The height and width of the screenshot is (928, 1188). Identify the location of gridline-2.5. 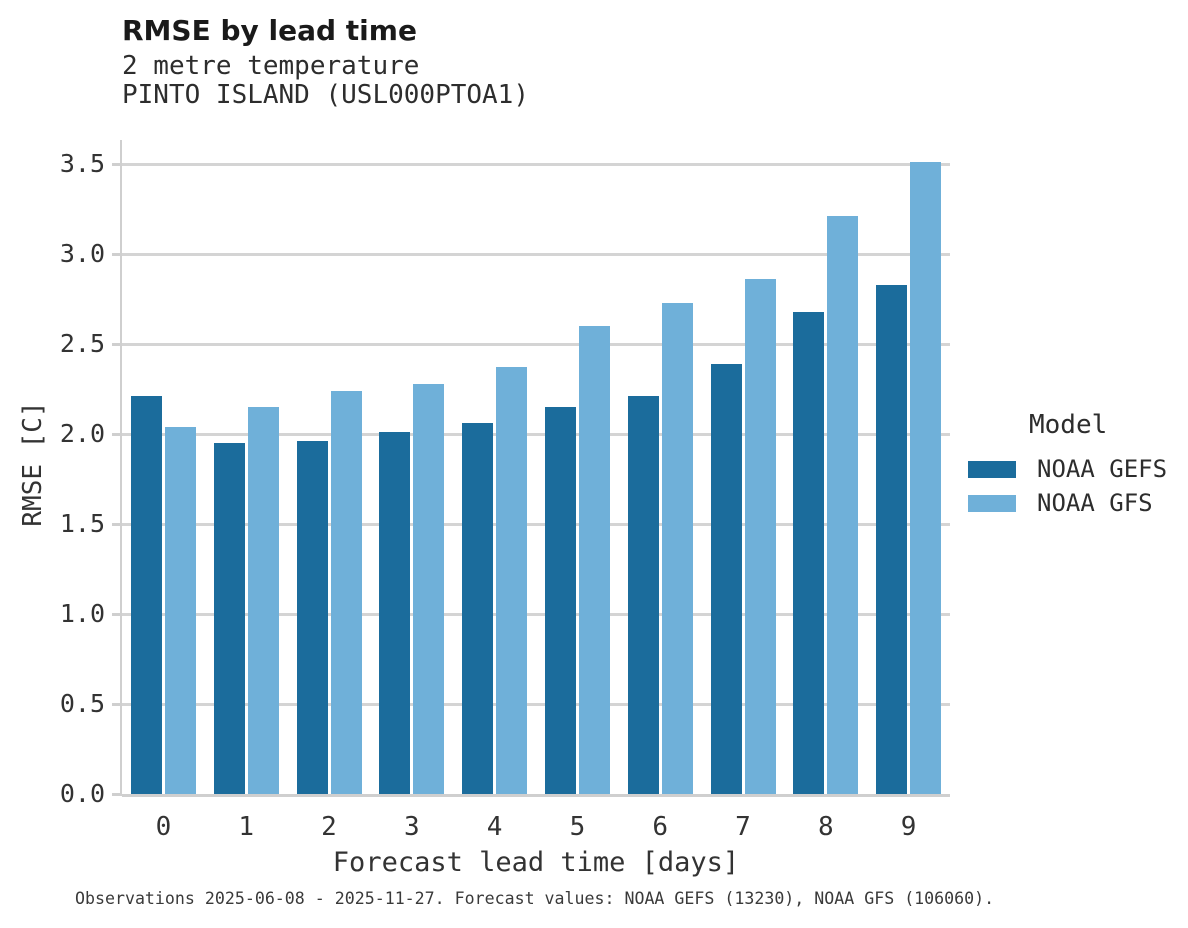
(536, 344).